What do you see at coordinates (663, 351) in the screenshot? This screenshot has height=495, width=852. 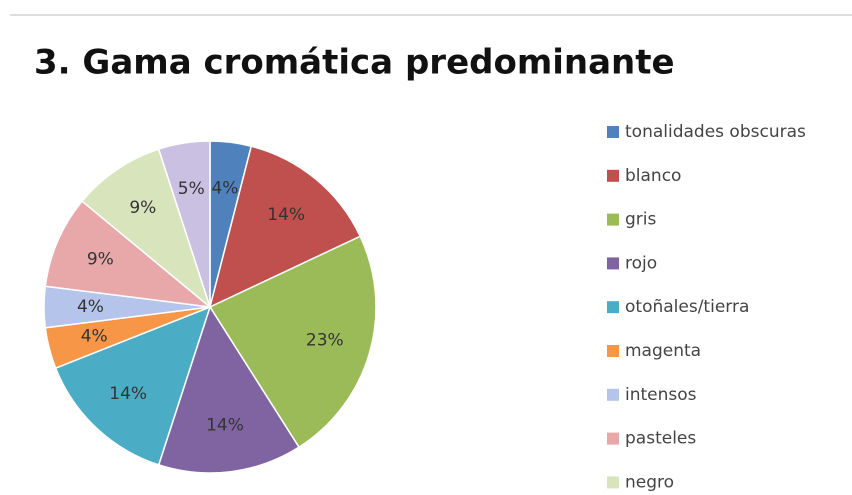 I see `legend-label: magenta` at bounding box center [663, 351].